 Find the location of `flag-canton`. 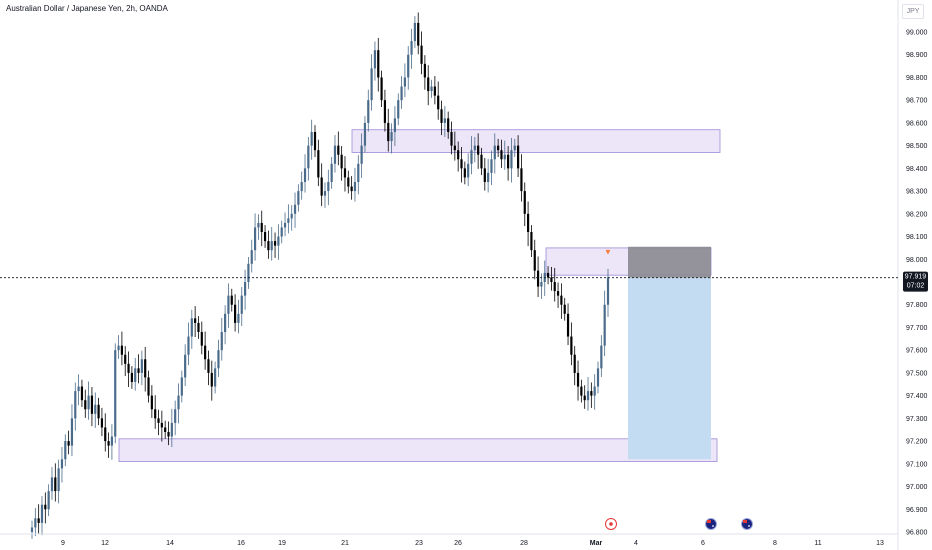

flag-canton is located at coordinates (709, 521).